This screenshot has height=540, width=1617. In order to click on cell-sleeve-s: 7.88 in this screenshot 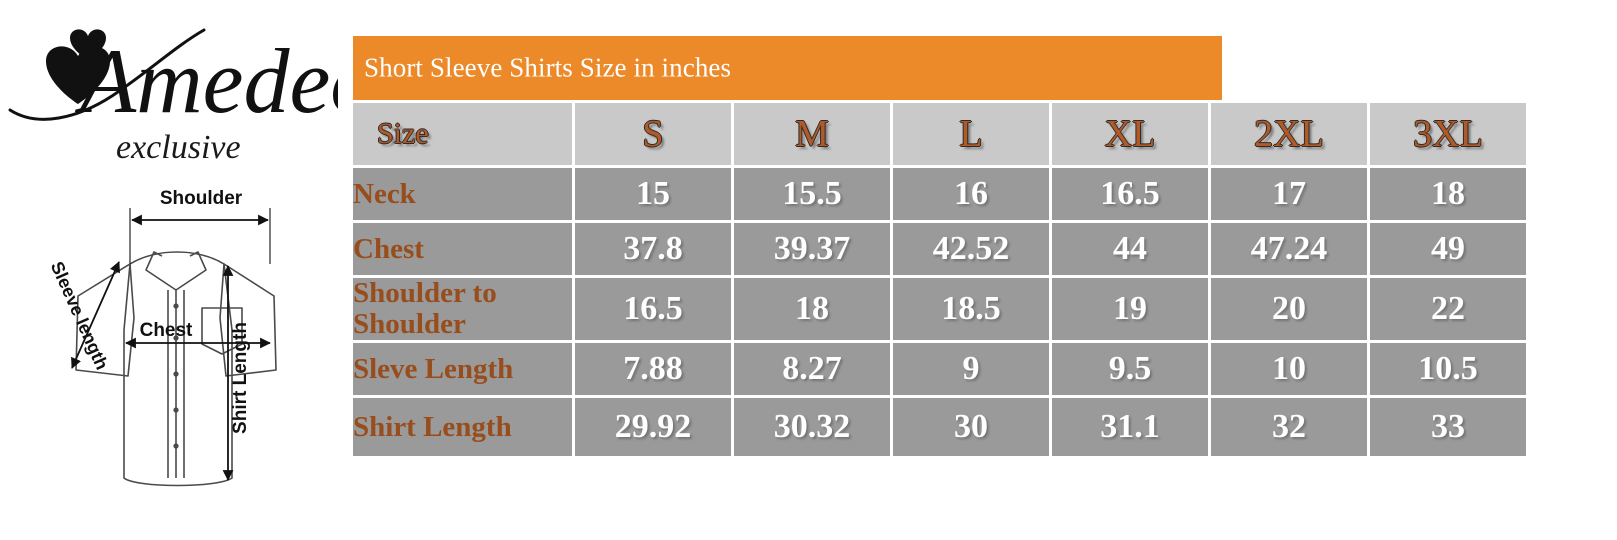, I will do `click(653, 369)`.